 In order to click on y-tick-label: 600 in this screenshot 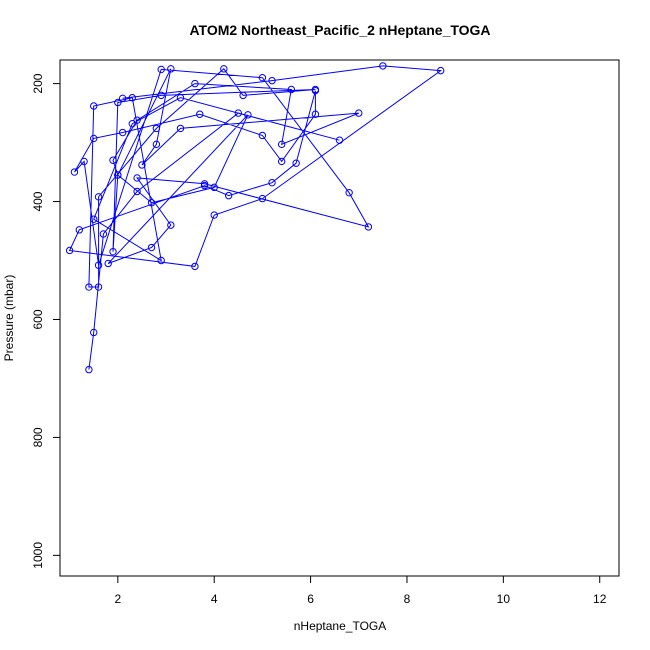, I will do `click(38, 319)`.